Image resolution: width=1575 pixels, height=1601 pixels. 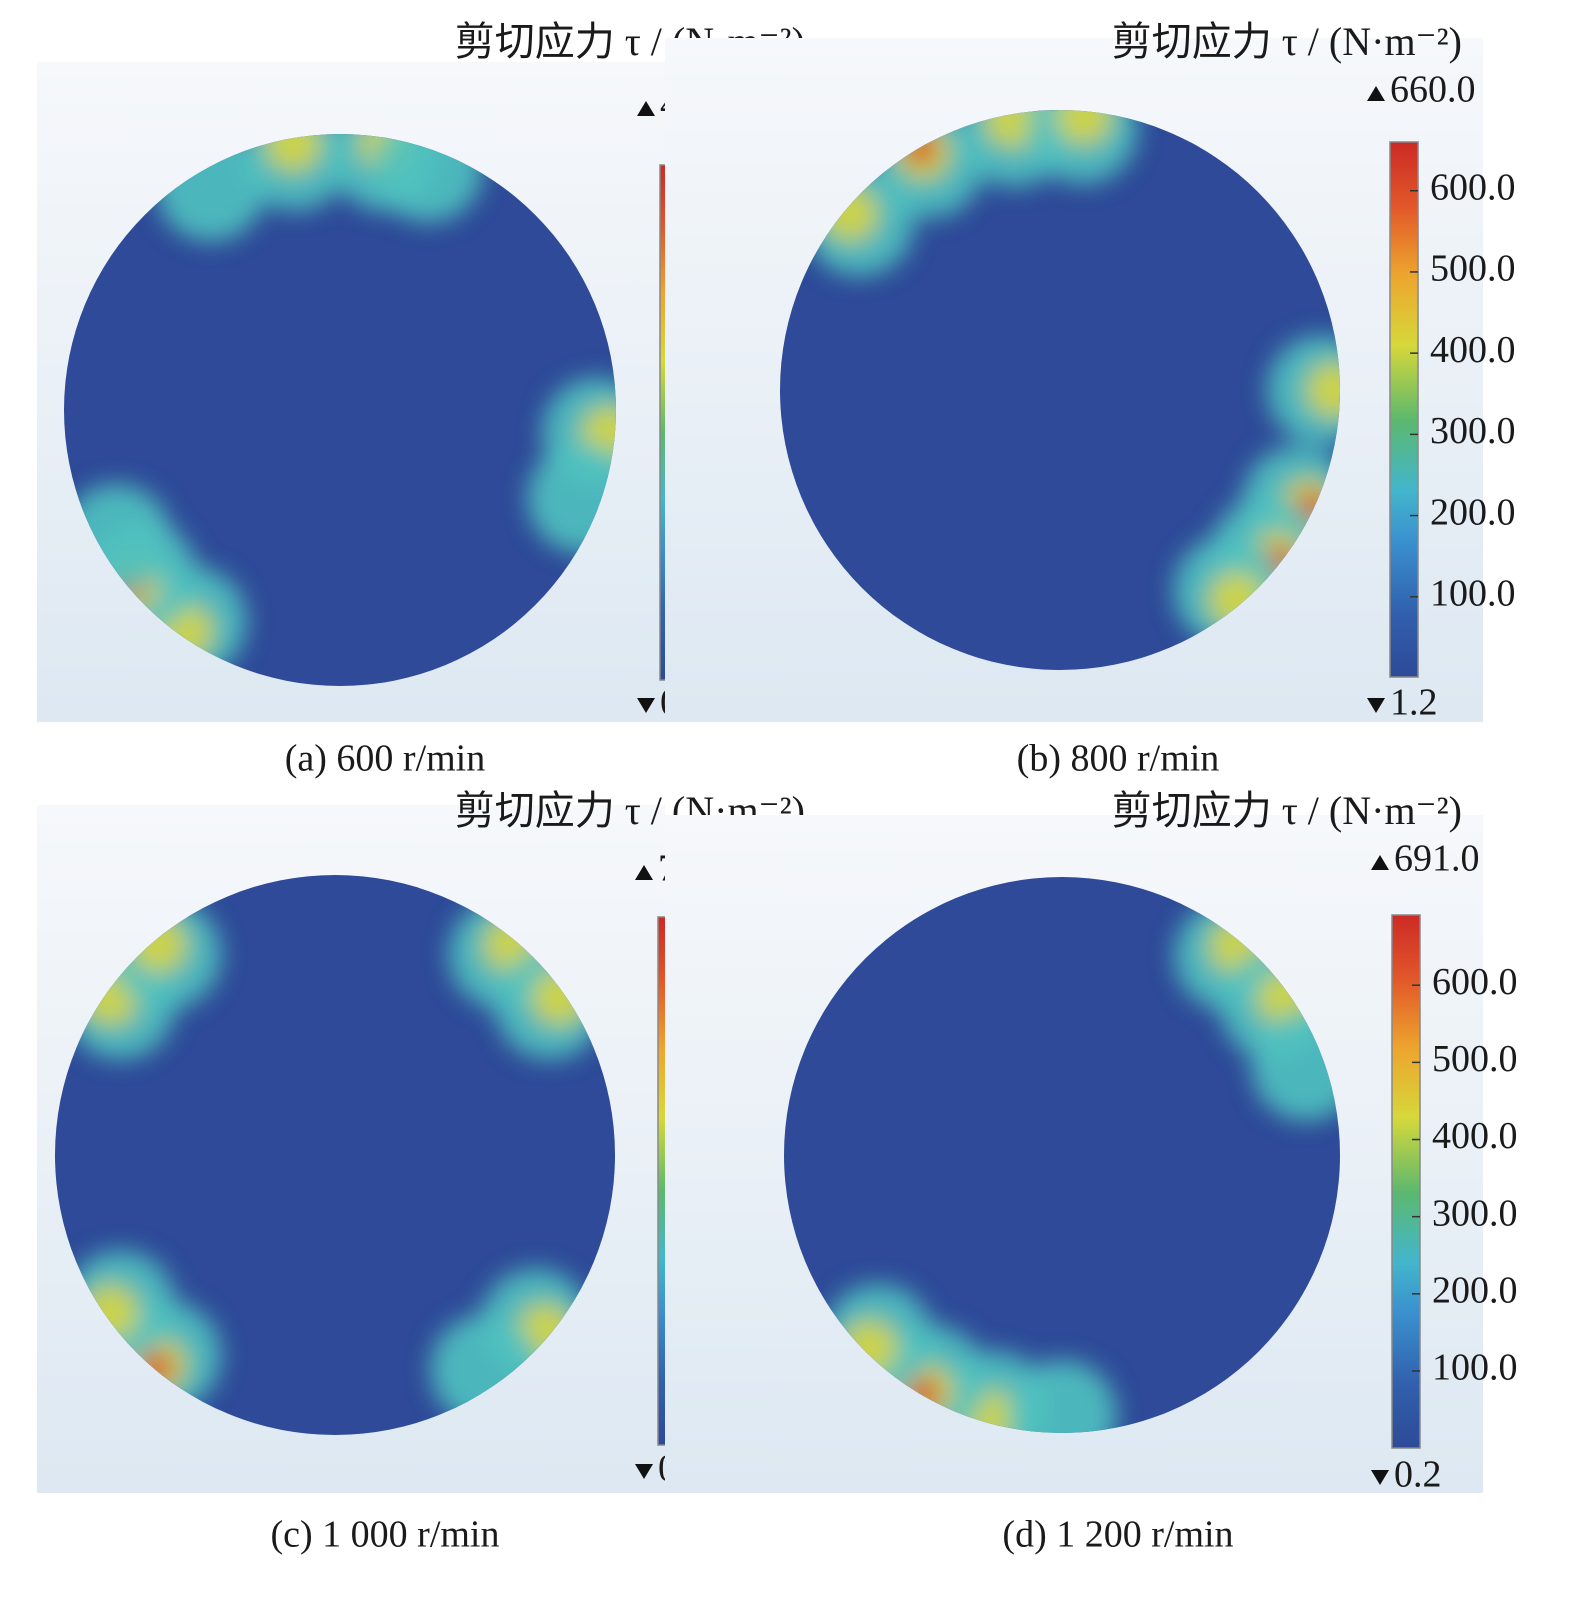 I want to click on caption: (a) 600 r/min, so click(x=385, y=759).